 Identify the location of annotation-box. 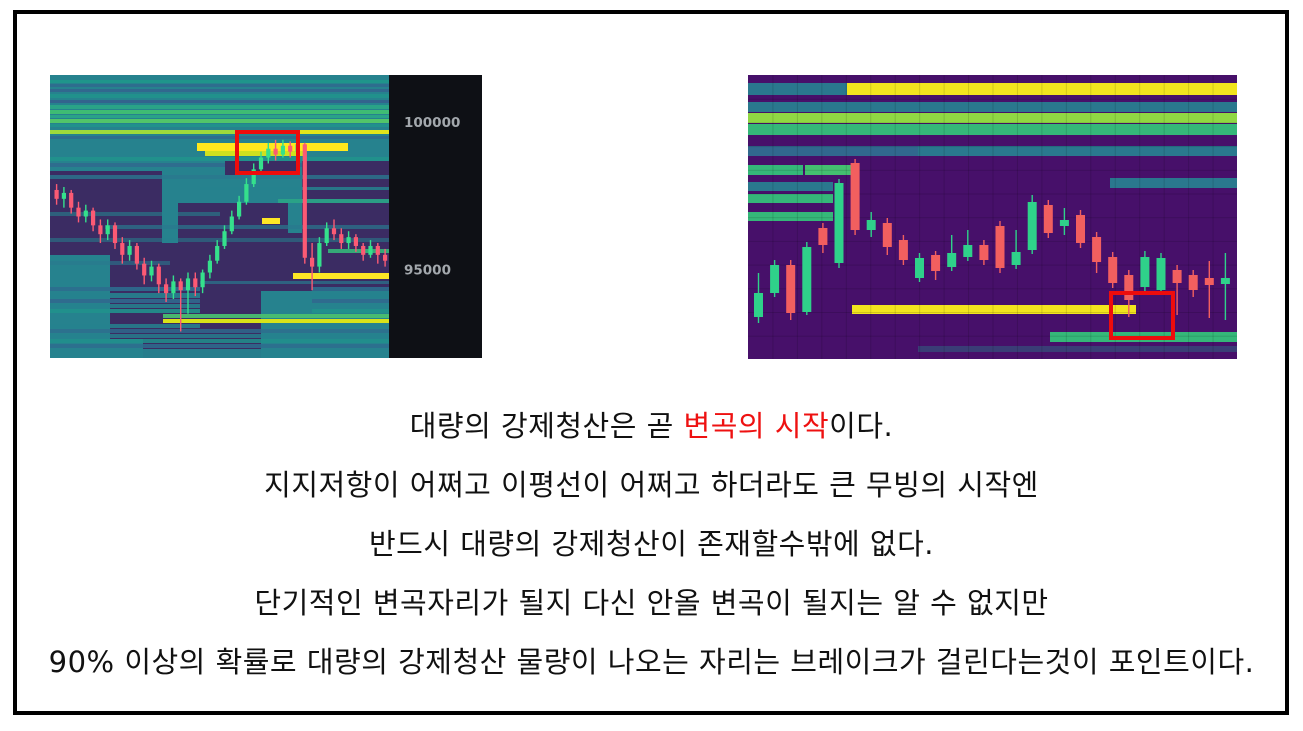
(1142, 315).